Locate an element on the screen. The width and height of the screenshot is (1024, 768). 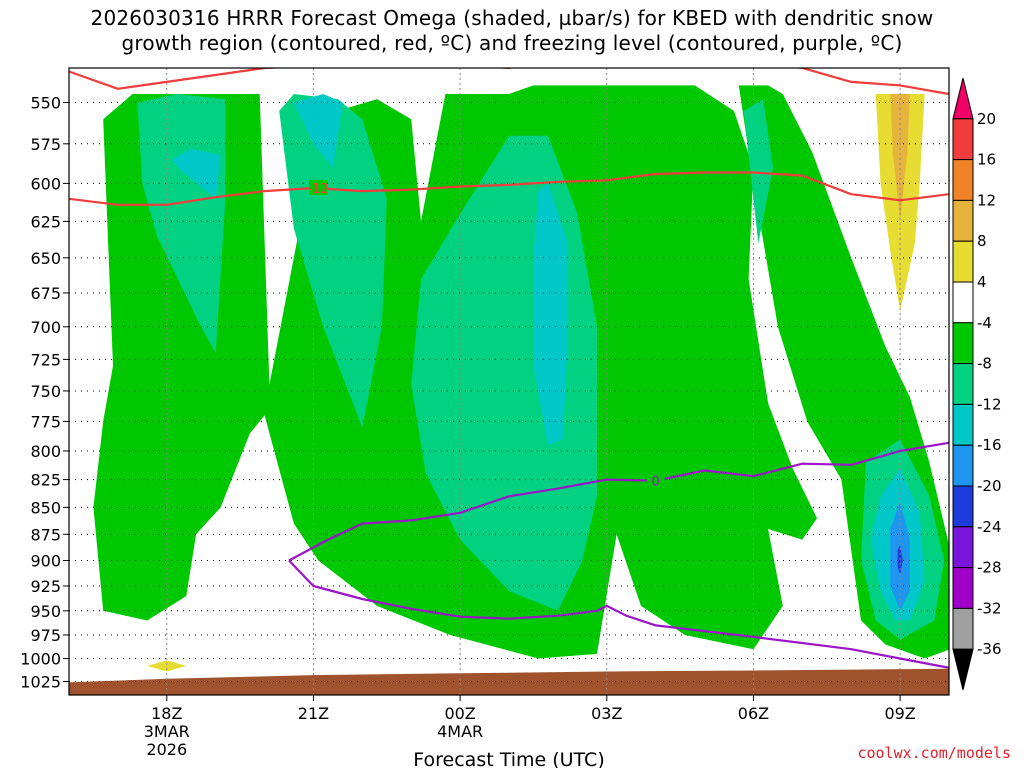
colorbar-label-11: -28 is located at coordinates (989, 568).